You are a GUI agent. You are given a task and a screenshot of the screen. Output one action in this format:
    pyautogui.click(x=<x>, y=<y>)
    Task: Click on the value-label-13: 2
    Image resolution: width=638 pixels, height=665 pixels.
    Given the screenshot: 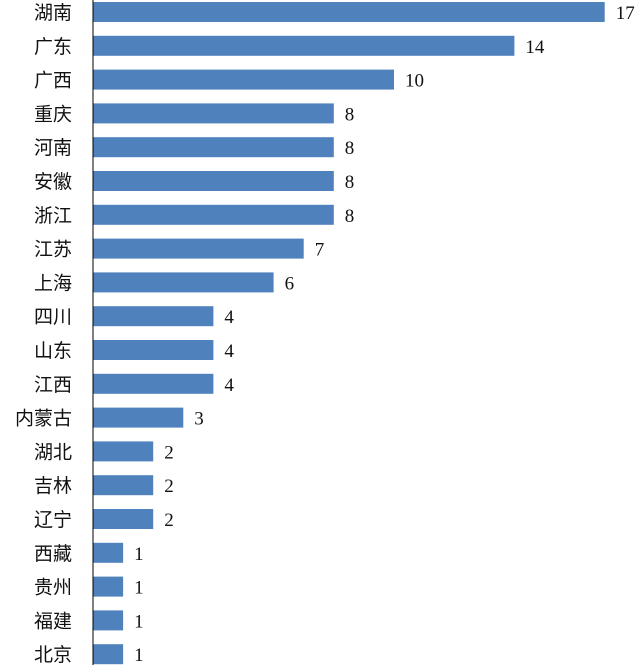 What is the action you would take?
    pyautogui.click(x=169, y=452)
    